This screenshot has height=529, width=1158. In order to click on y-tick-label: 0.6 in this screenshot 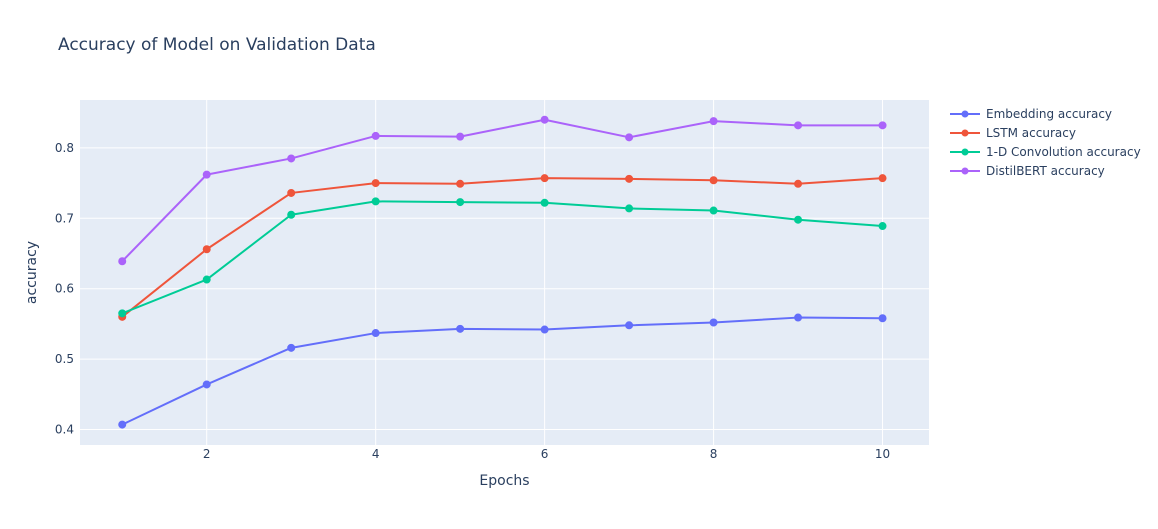, I will do `click(64, 289)`.